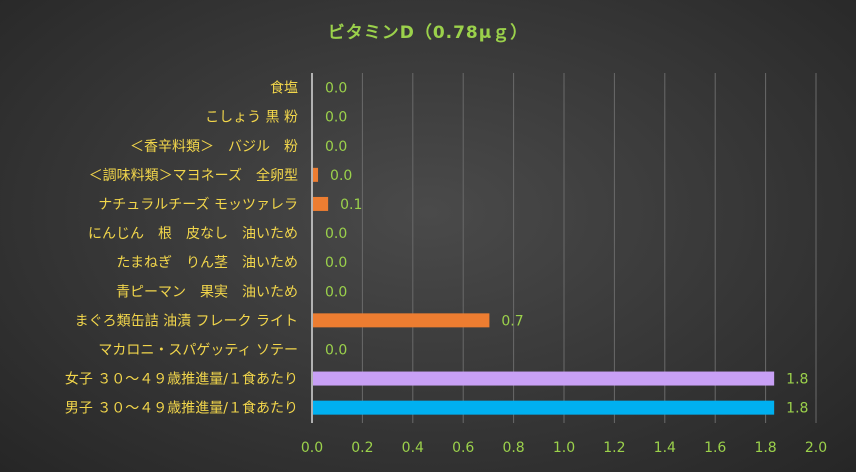 The height and width of the screenshot is (472, 856). I want to click on x-tick-label: 0.8, so click(513, 448).